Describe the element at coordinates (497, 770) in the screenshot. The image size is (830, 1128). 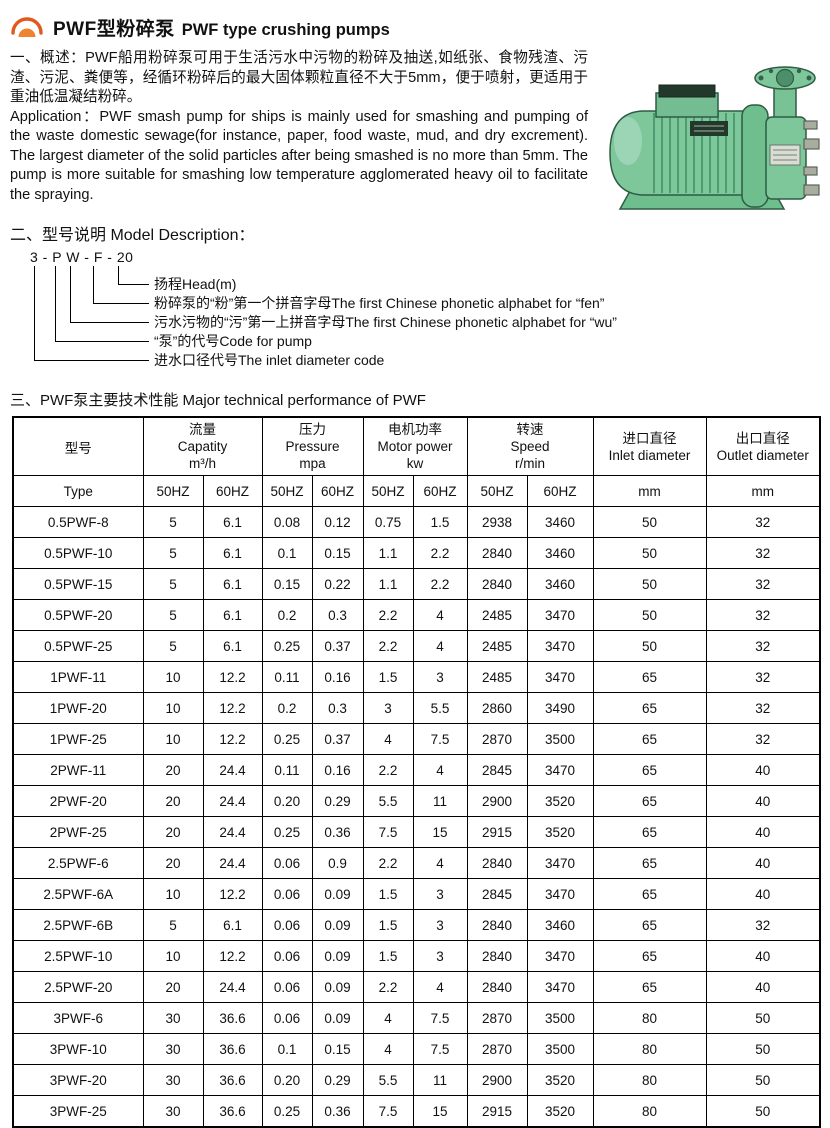
I see `value-cell: 2845` at that location.